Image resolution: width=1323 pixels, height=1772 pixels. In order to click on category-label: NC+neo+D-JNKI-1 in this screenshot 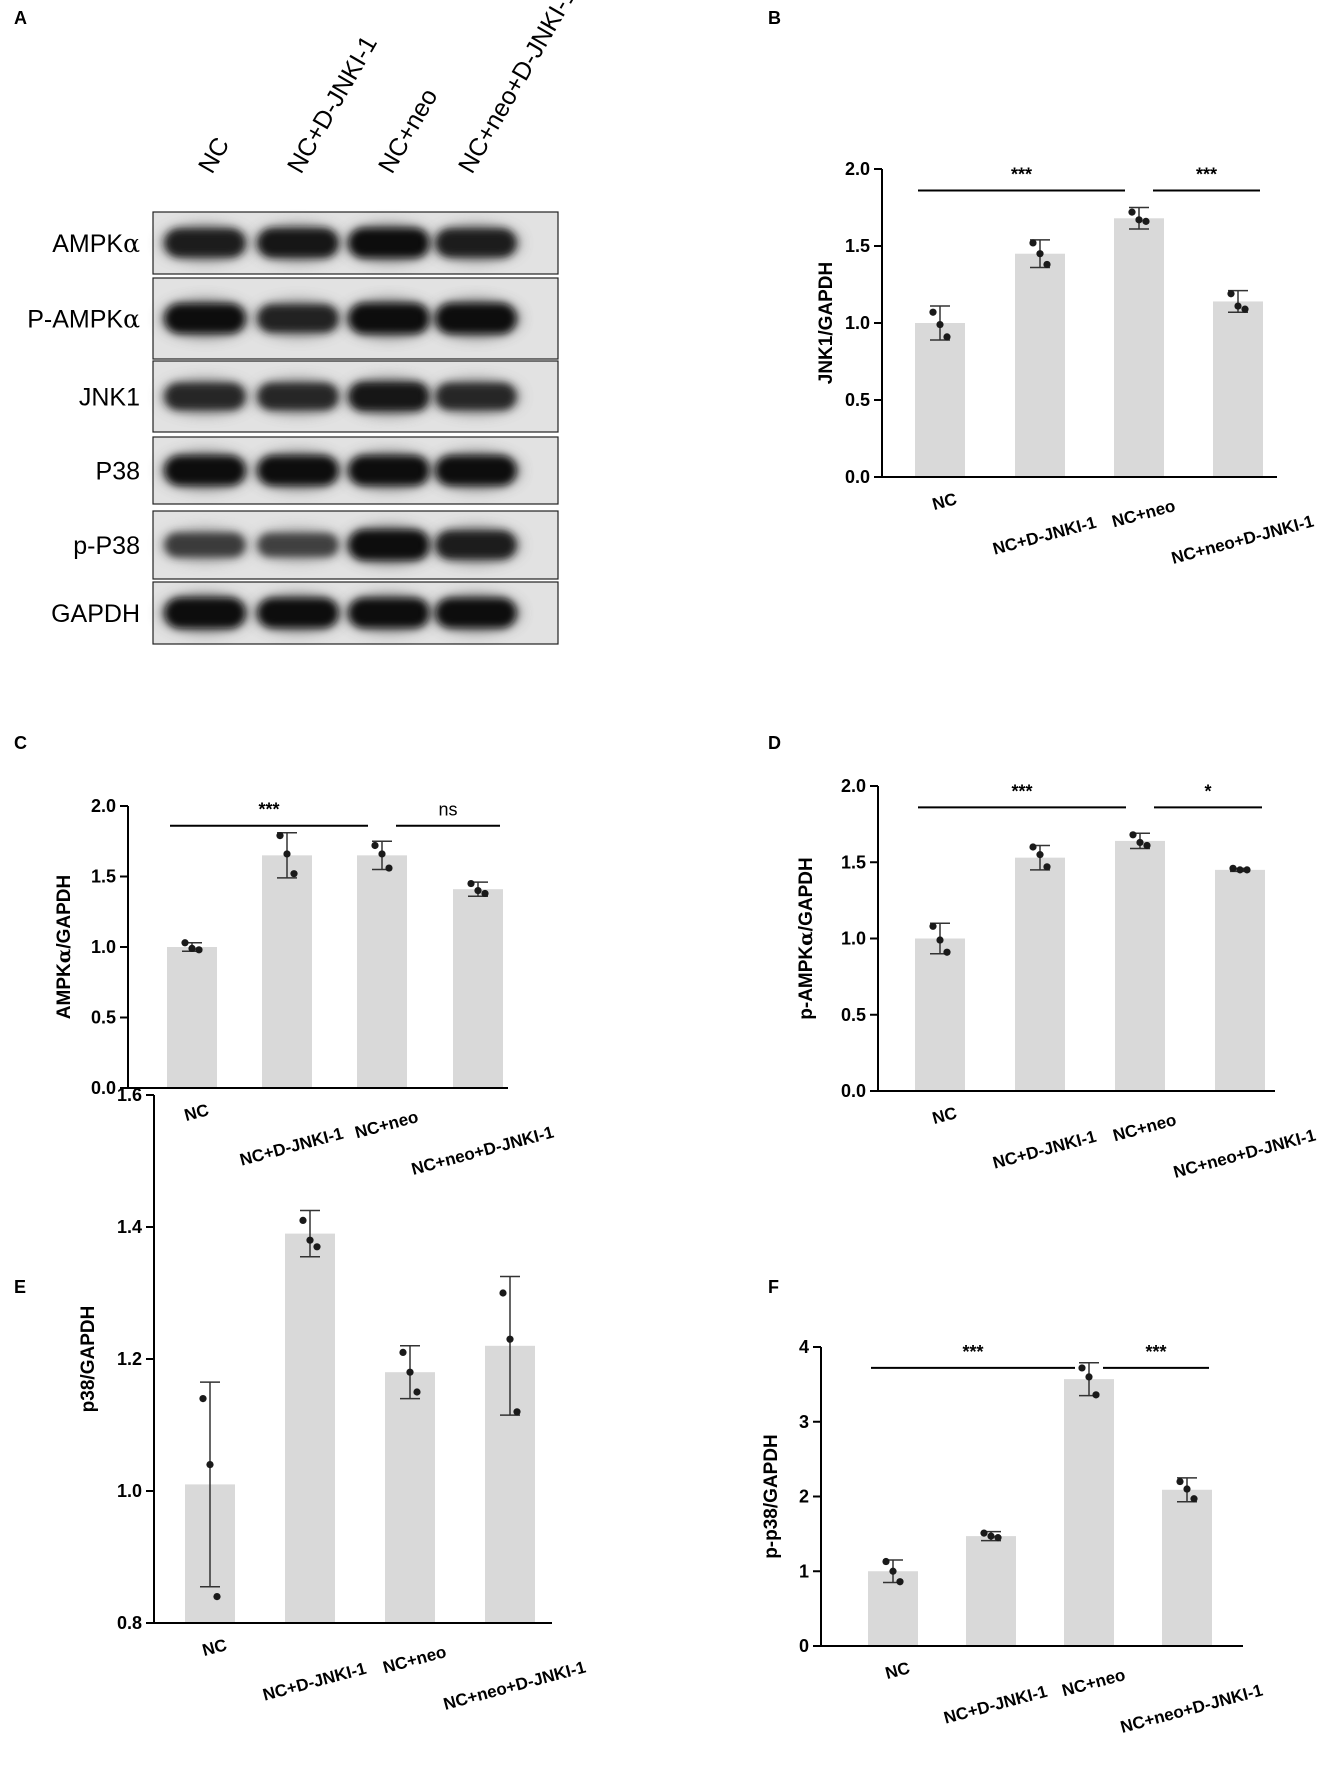, I will do `click(482, 1151)`.